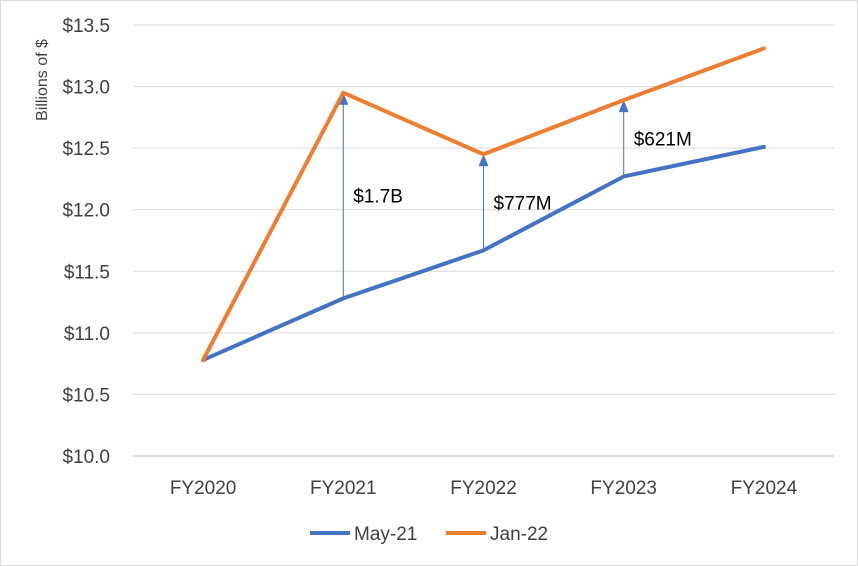 Image resolution: width=858 pixels, height=566 pixels. What do you see at coordinates (86, 395) in the screenshot?
I see `y-tick-label: $10.5` at bounding box center [86, 395].